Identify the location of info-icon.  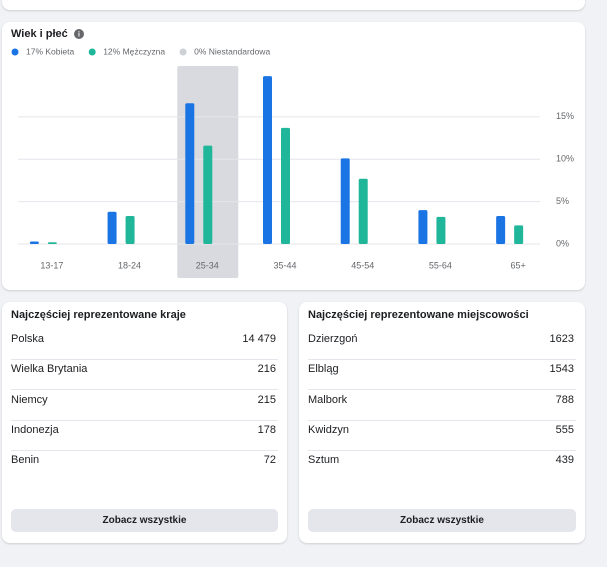
(79, 34).